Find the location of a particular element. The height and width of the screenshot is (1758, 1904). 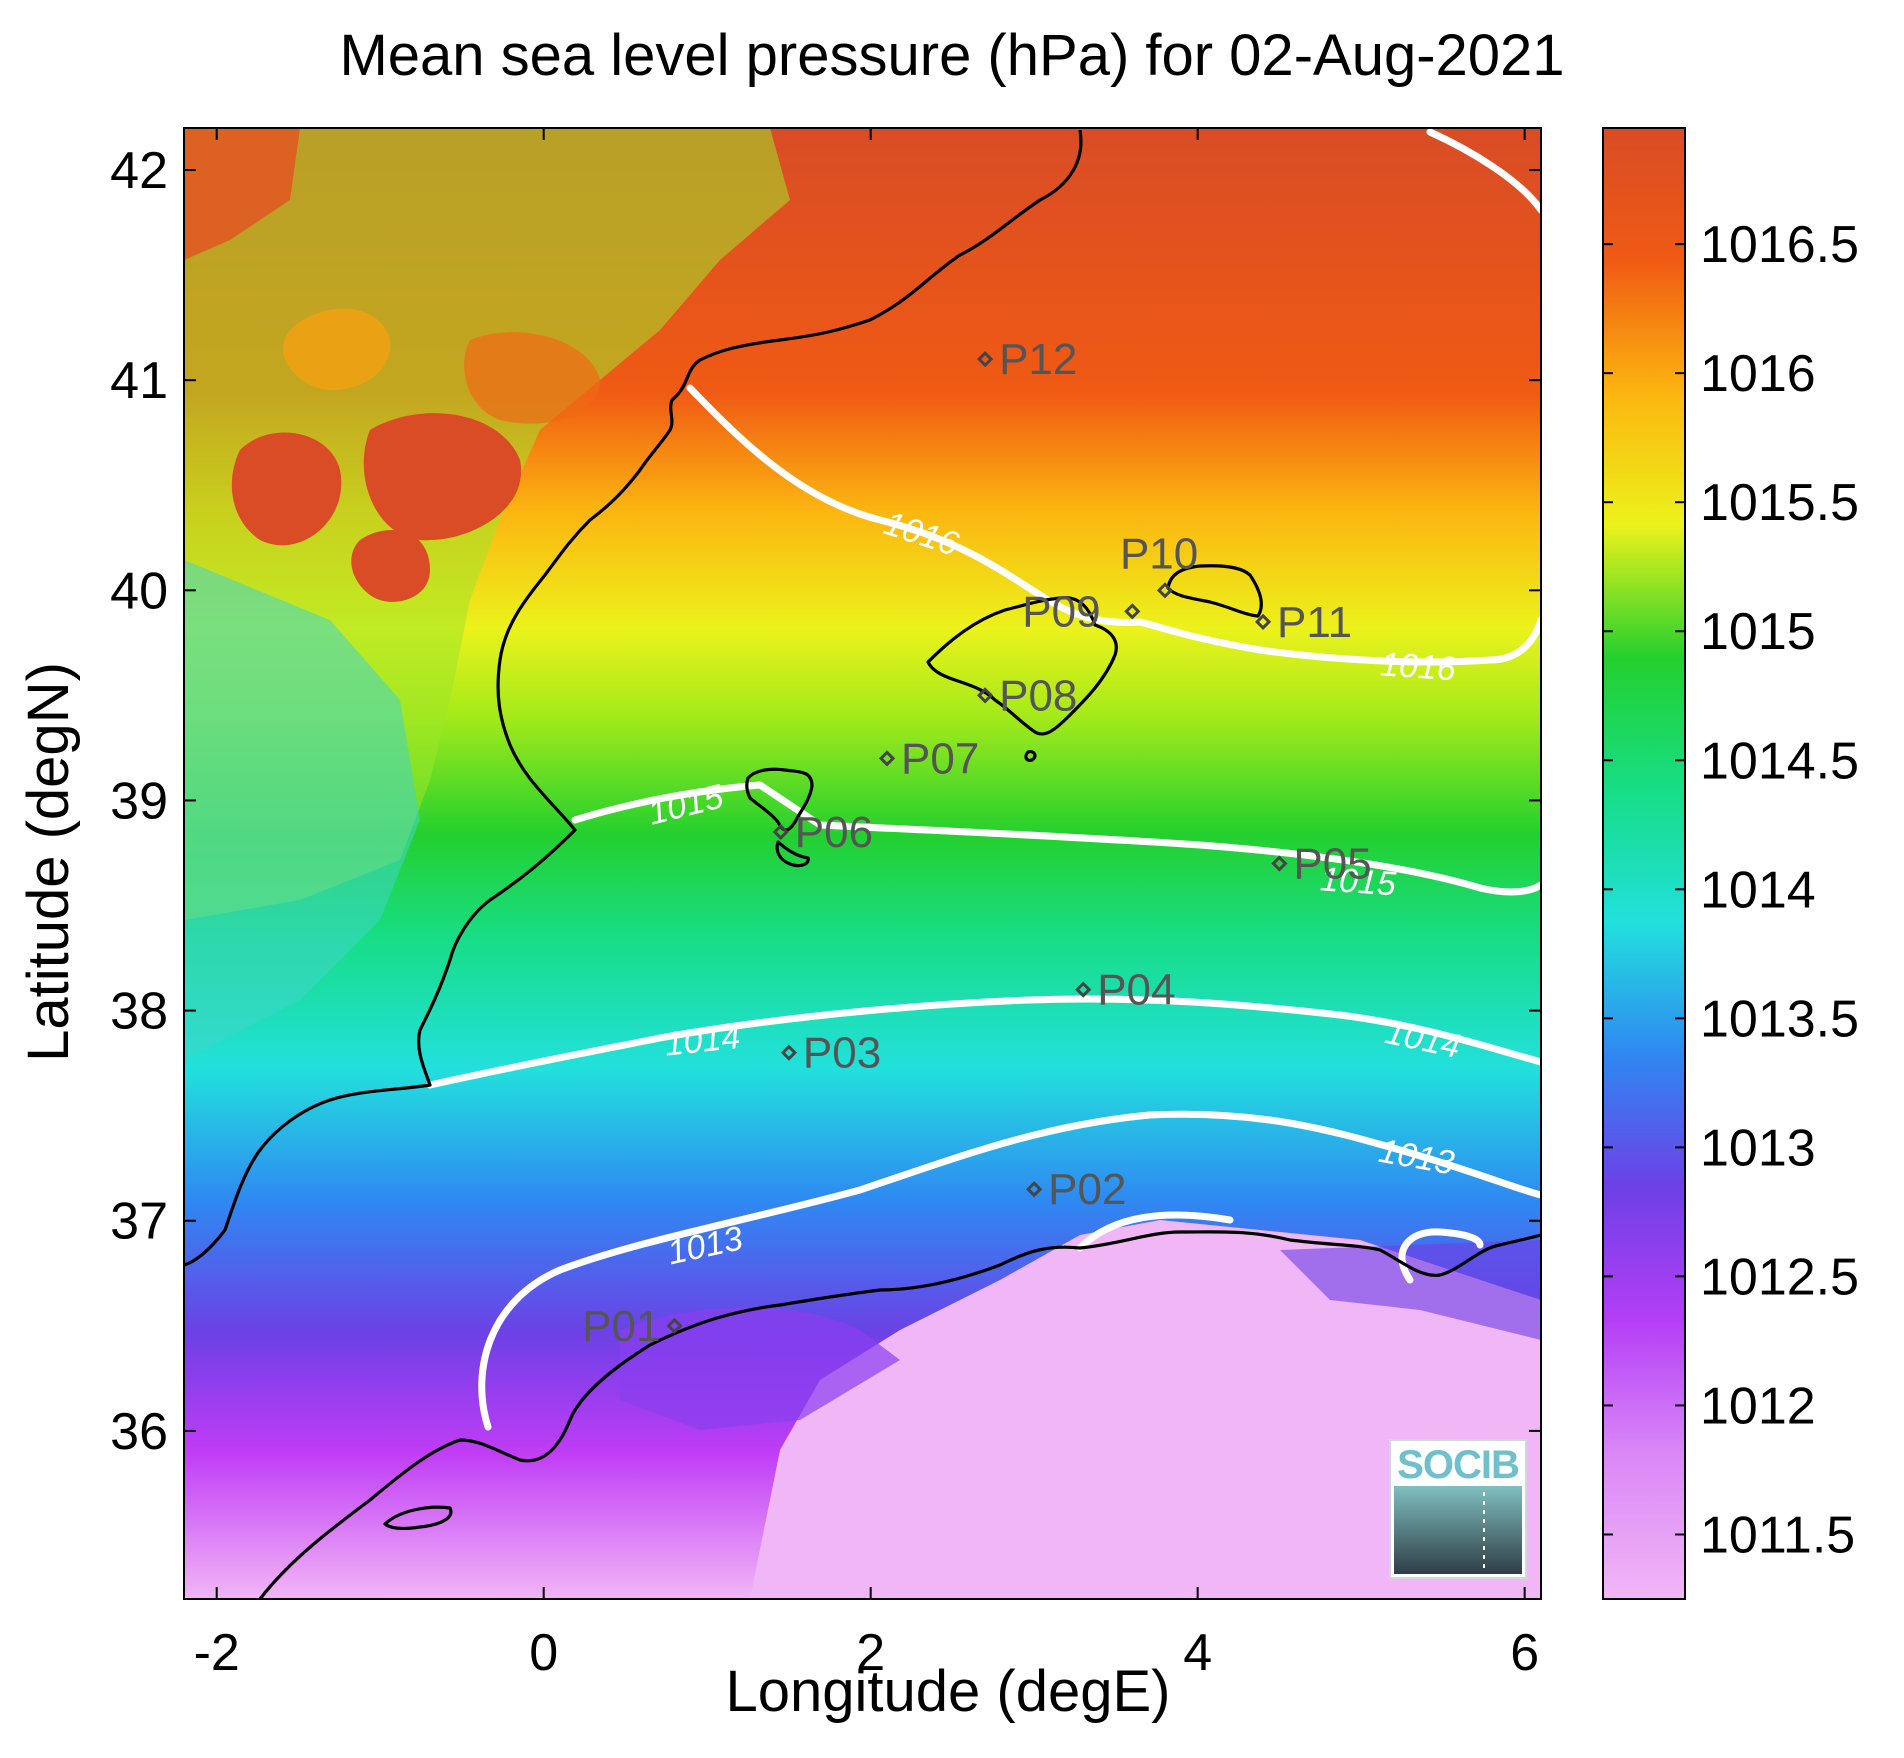

contour-label: 1014 is located at coordinates (702, 1041).